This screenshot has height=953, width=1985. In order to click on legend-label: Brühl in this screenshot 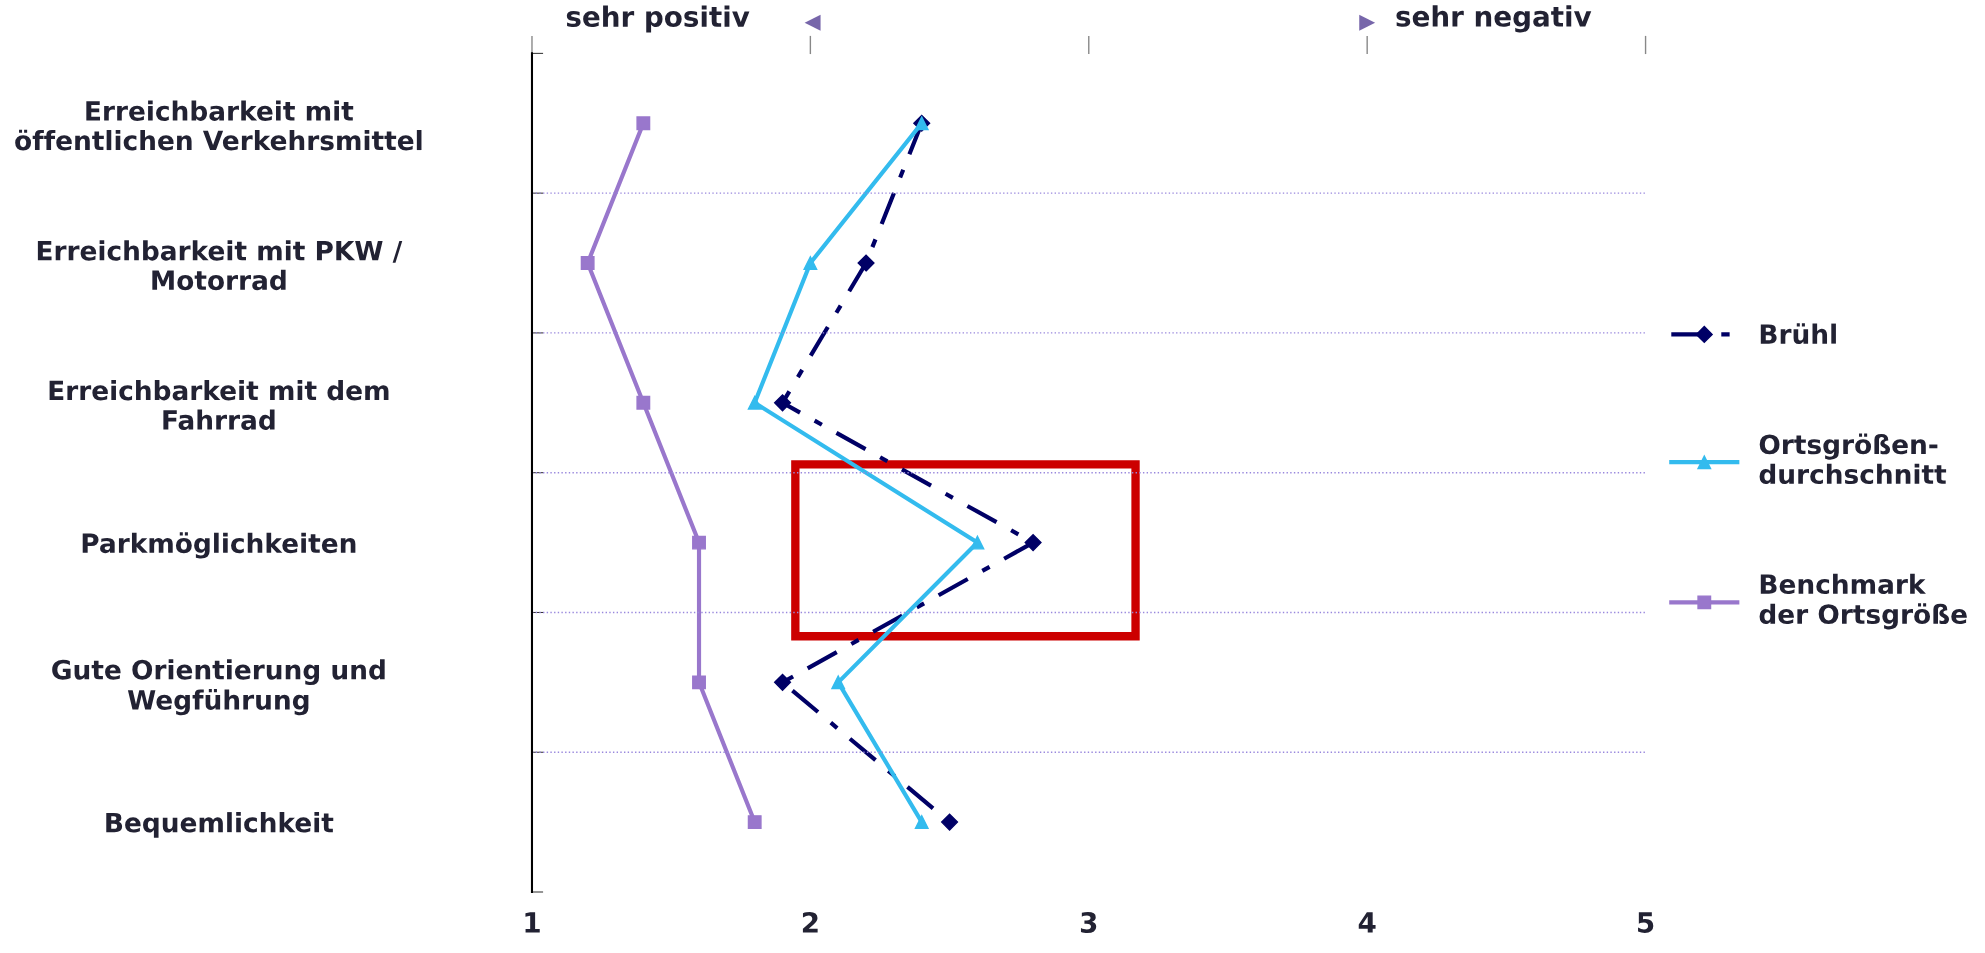, I will do `click(1798, 334)`.